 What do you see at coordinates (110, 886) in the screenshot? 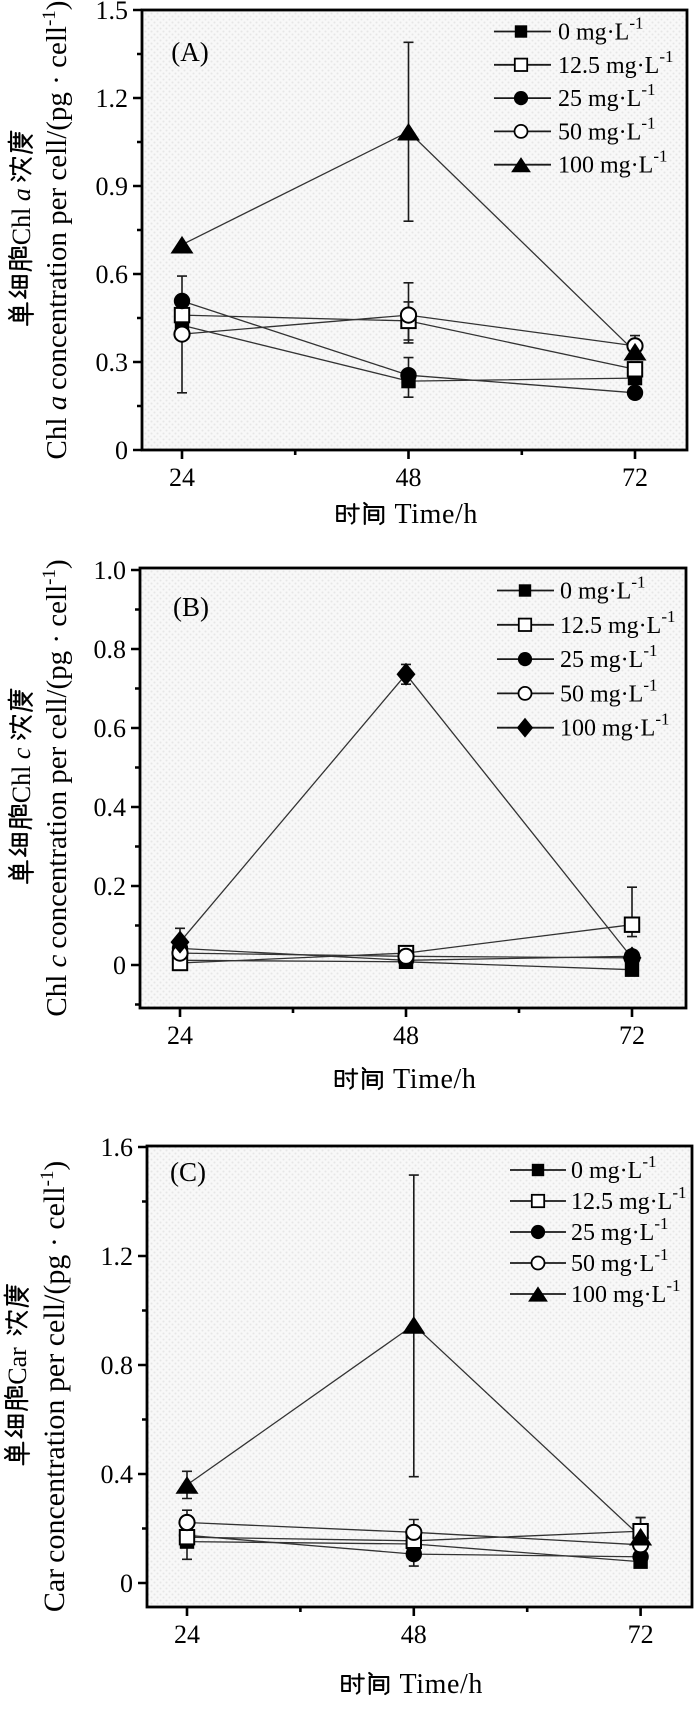
I see `svg-text: 0.2` at bounding box center [110, 886].